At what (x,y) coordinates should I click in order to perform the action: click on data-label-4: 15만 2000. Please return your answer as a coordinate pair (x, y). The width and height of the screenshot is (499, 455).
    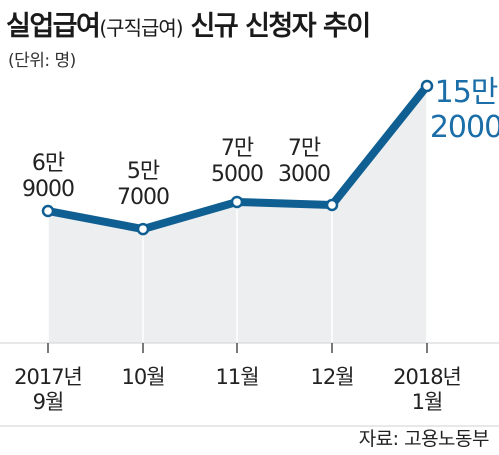
    Looking at the image, I should click on (464, 110).